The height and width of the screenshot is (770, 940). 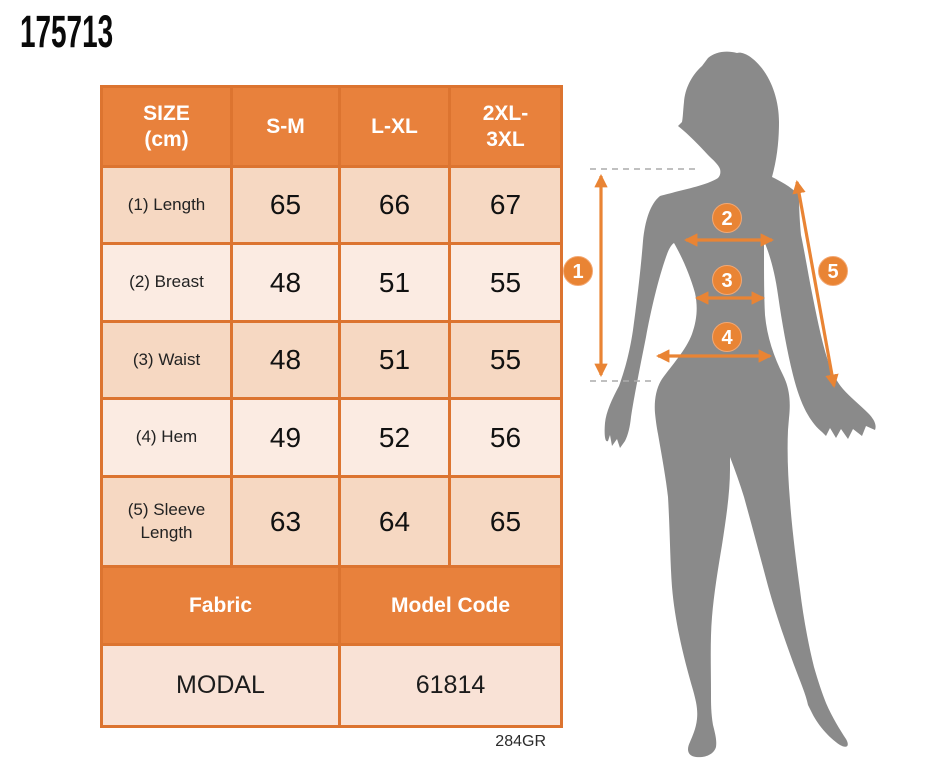 I want to click on row-label: (2) Breast, so click(x=166, y=282).